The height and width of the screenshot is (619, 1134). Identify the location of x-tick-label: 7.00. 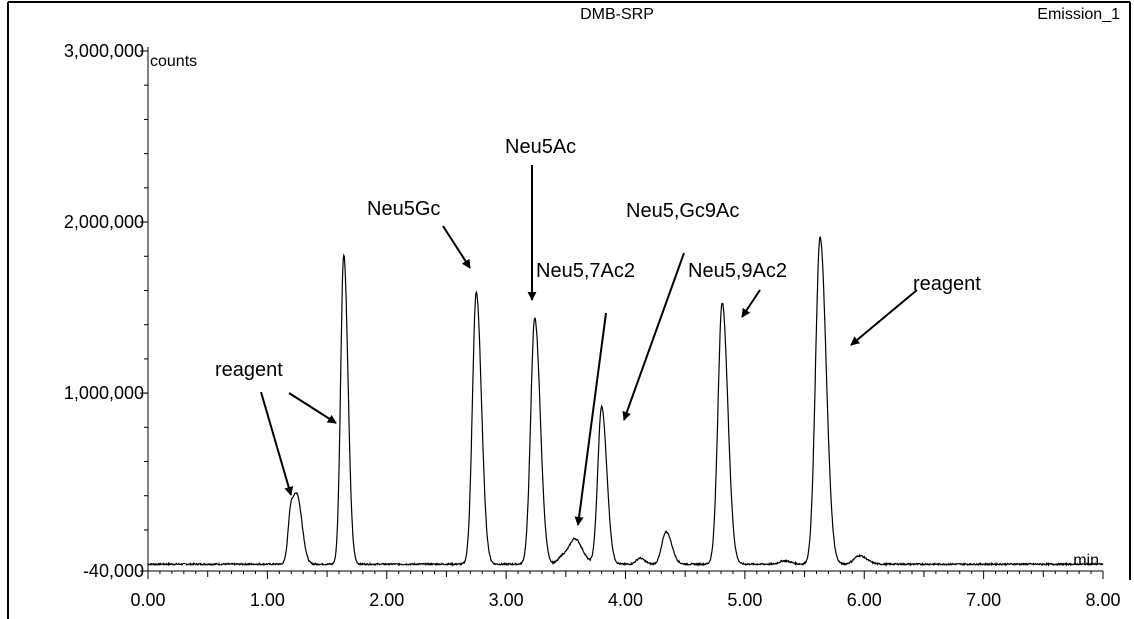
(983, 600).